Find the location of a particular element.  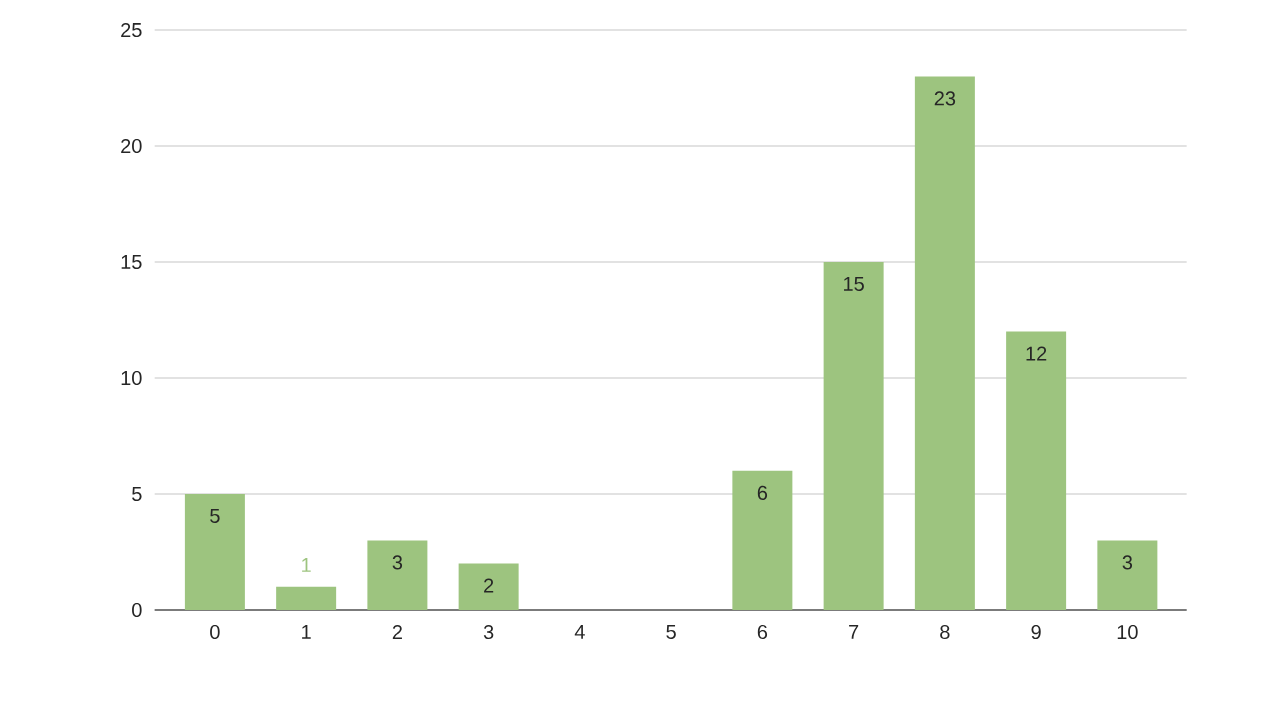

x-tick-label: 9 is located at coordinates (1036, 632).